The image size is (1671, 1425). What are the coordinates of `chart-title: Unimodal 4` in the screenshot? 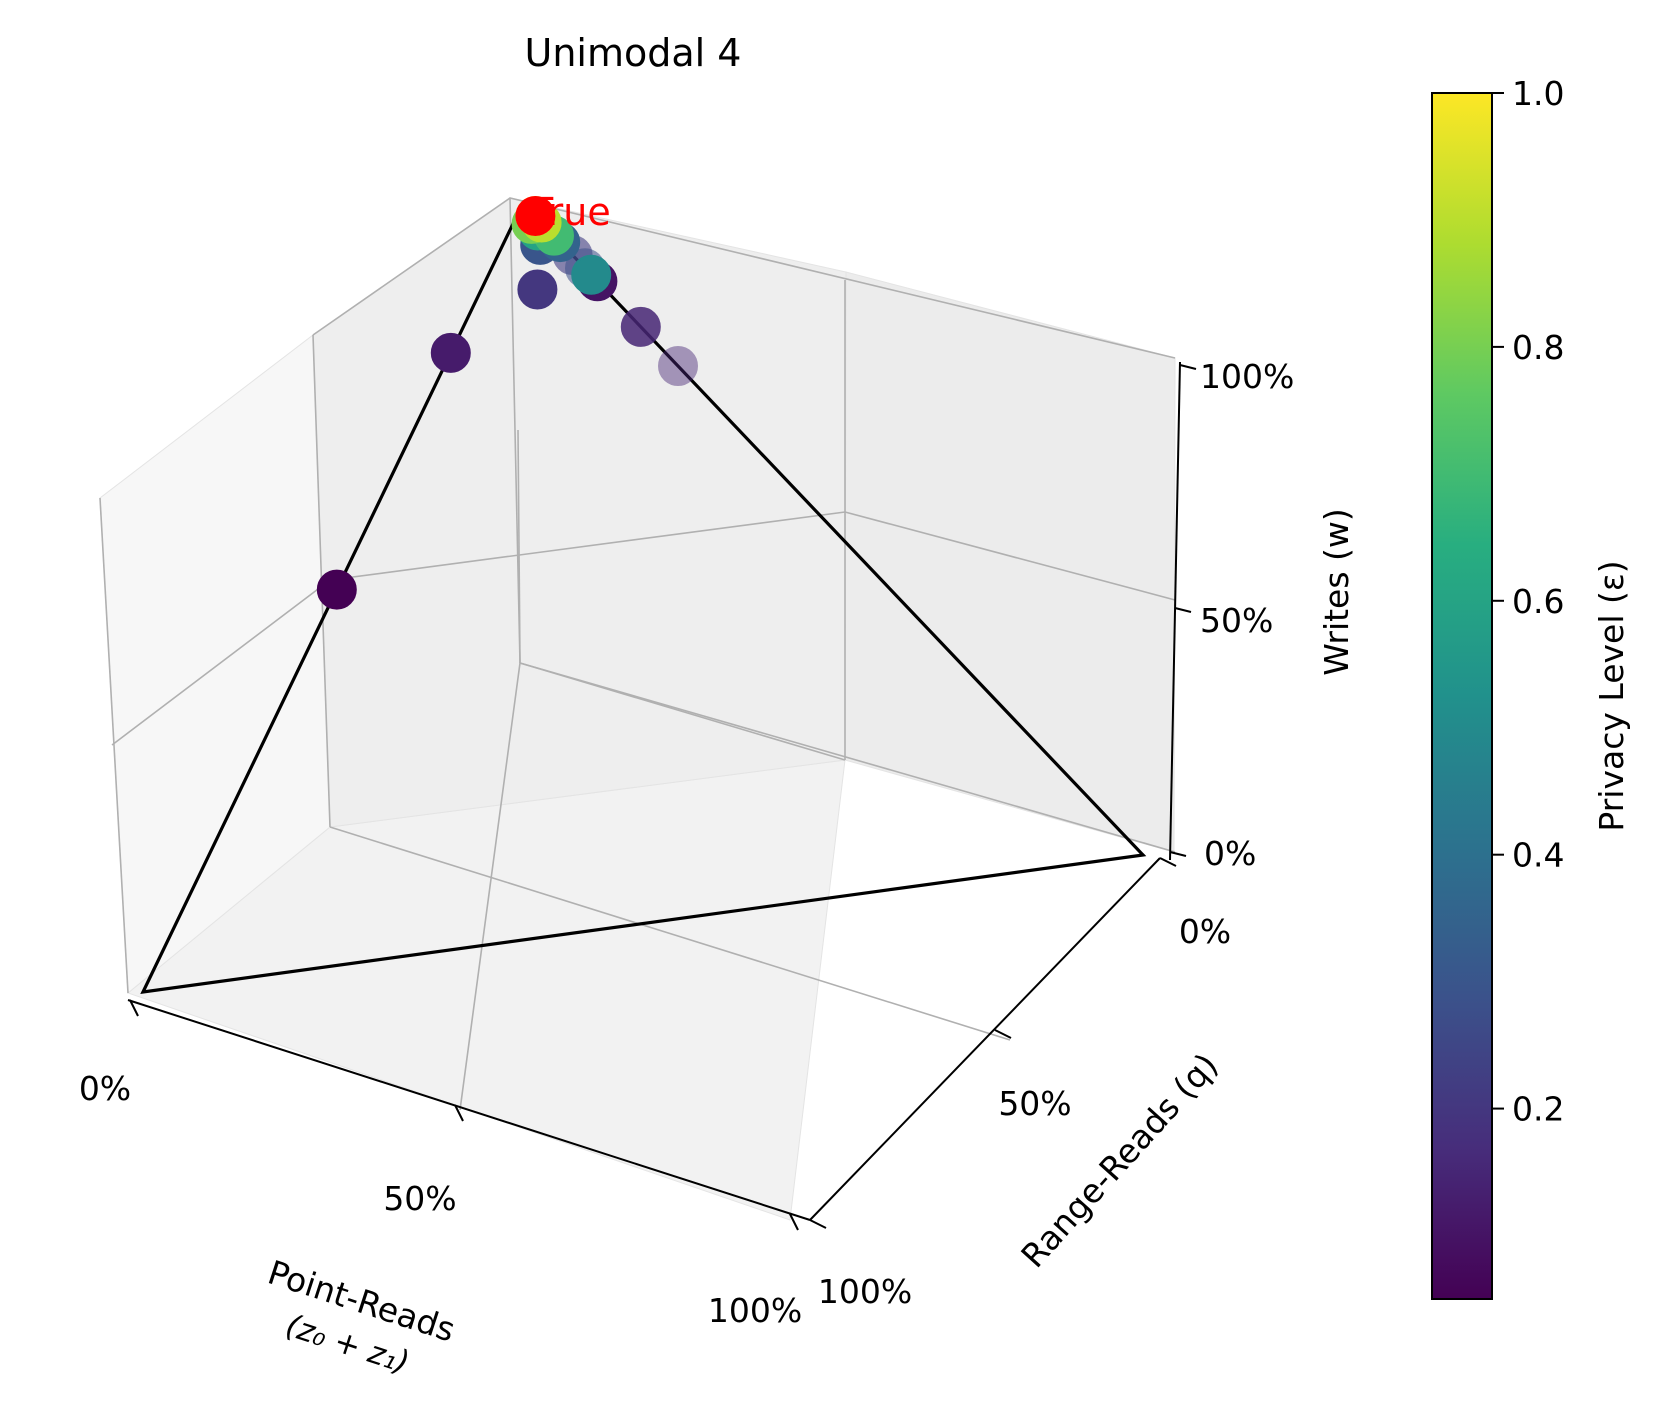 It's located at (633, 53).